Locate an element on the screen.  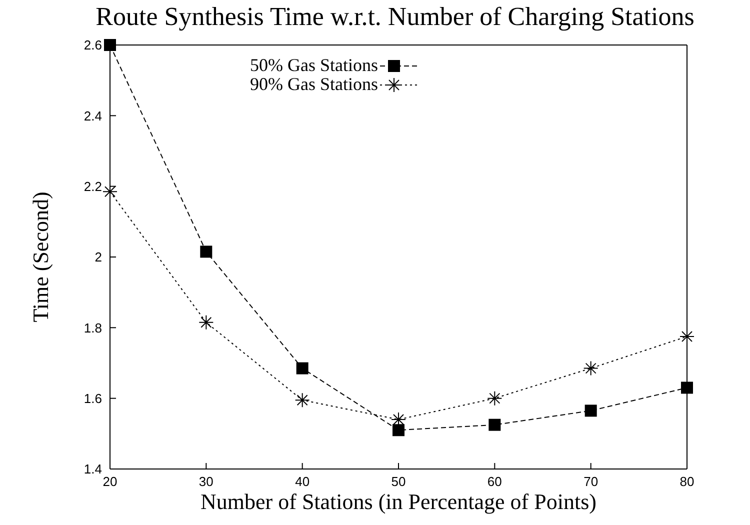
x-tick-label: 80 is located at coordinates (687, 482).